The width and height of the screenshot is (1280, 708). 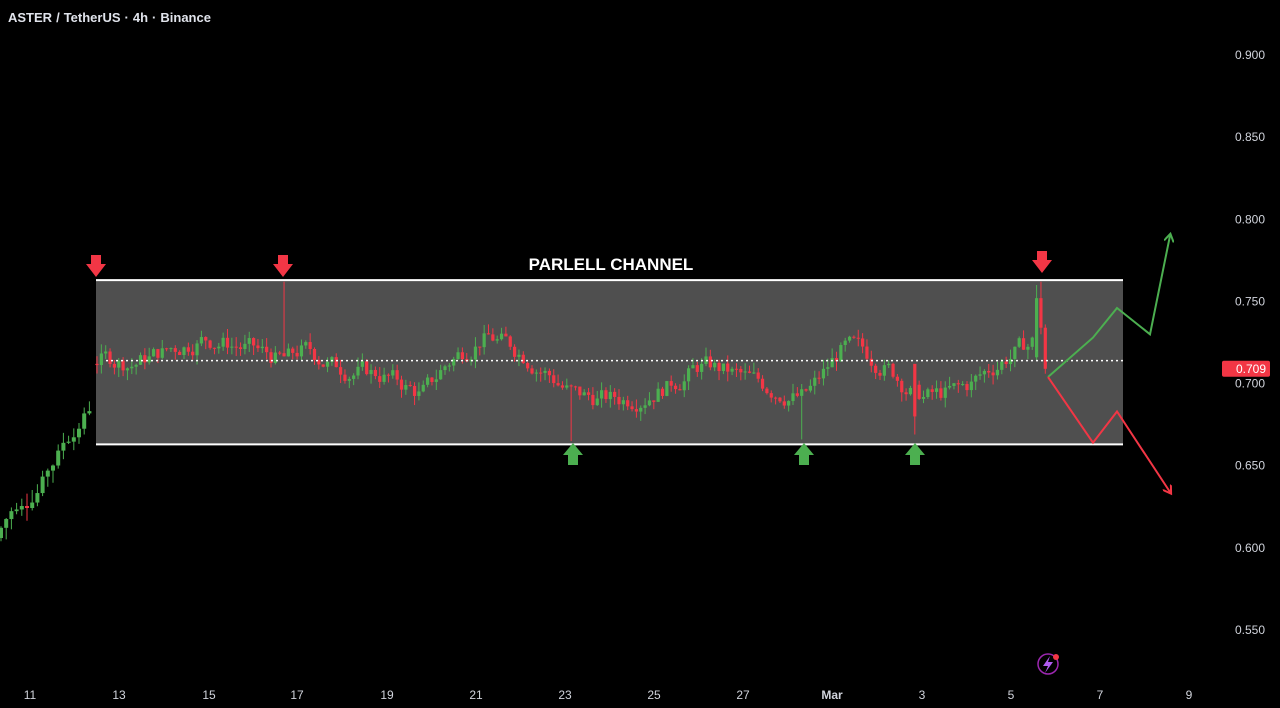 What do you see at coordinates (1246, 368) in the screenshot?
I see `current-price-badge: 0.709` at bounding box center [1246, 368].